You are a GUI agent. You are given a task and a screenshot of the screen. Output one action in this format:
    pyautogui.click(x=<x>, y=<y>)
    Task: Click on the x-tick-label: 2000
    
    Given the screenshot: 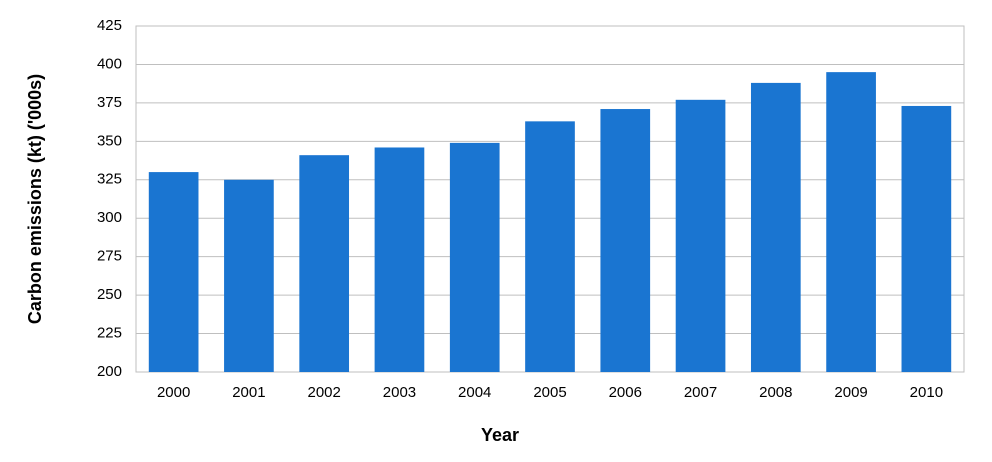 What is the action you would take?
    pyautogui.click(x=173, y=392)
    